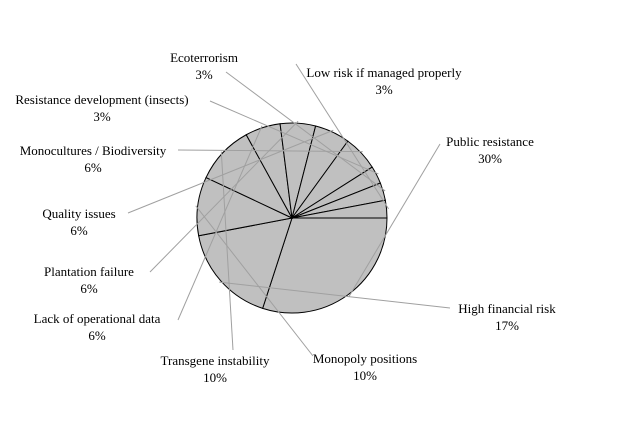 The image size is (622, 435). Describe the element at coordinates (204, 57) in the screenshot. I see `slice-label: Ecoterrorism` at that location.